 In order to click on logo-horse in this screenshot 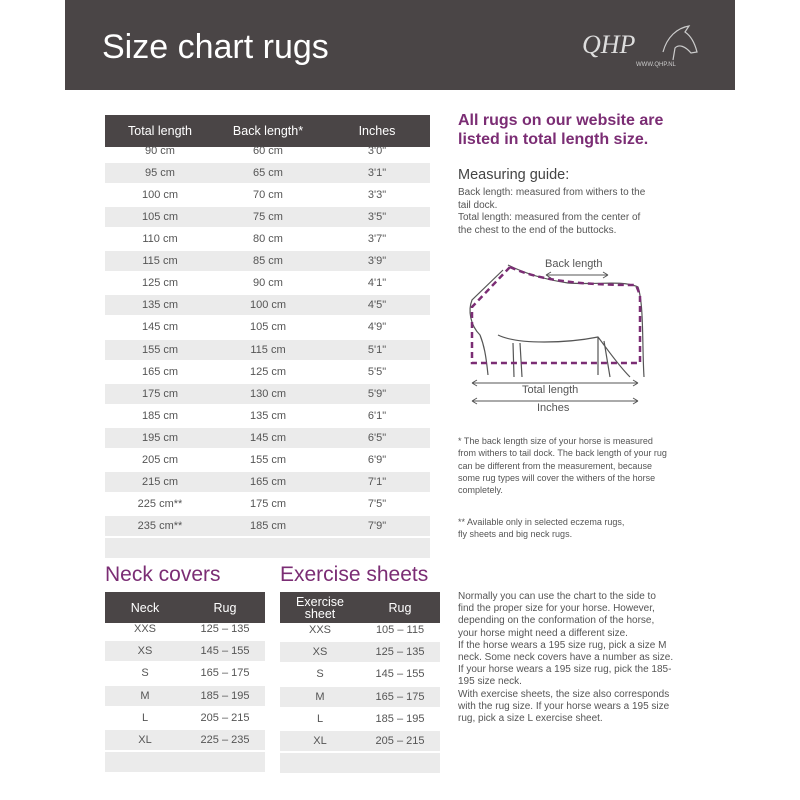, I will do `click(680, 43)`.